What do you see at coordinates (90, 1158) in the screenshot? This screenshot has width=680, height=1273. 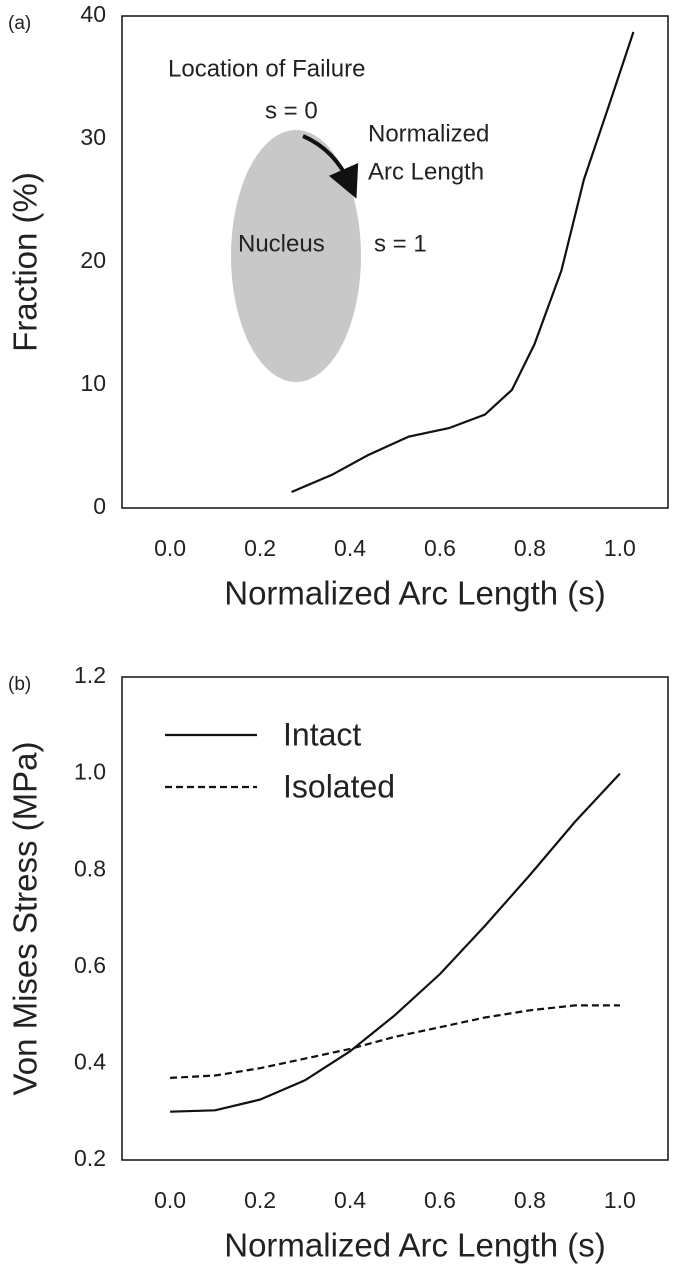 I see `y-tick-label: 0.2` at bounding box center [90, 1158].